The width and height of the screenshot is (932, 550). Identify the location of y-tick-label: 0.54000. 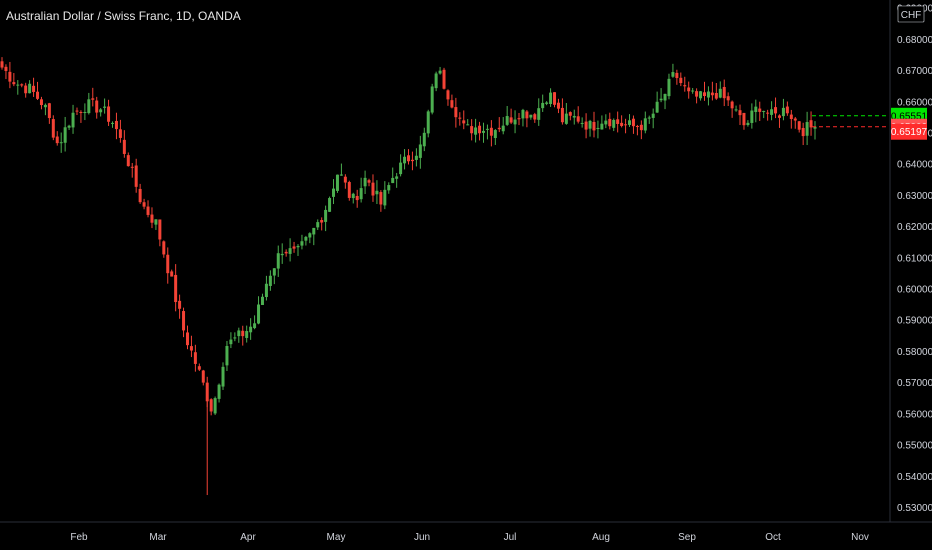
(914, 477).